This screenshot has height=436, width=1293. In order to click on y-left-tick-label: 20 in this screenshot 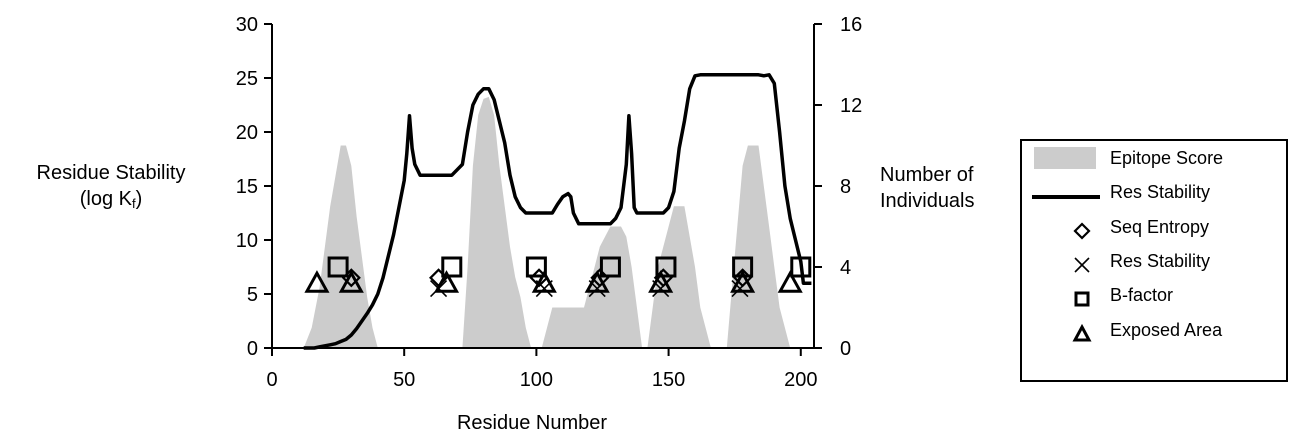, I will do `click(247, 133)`.